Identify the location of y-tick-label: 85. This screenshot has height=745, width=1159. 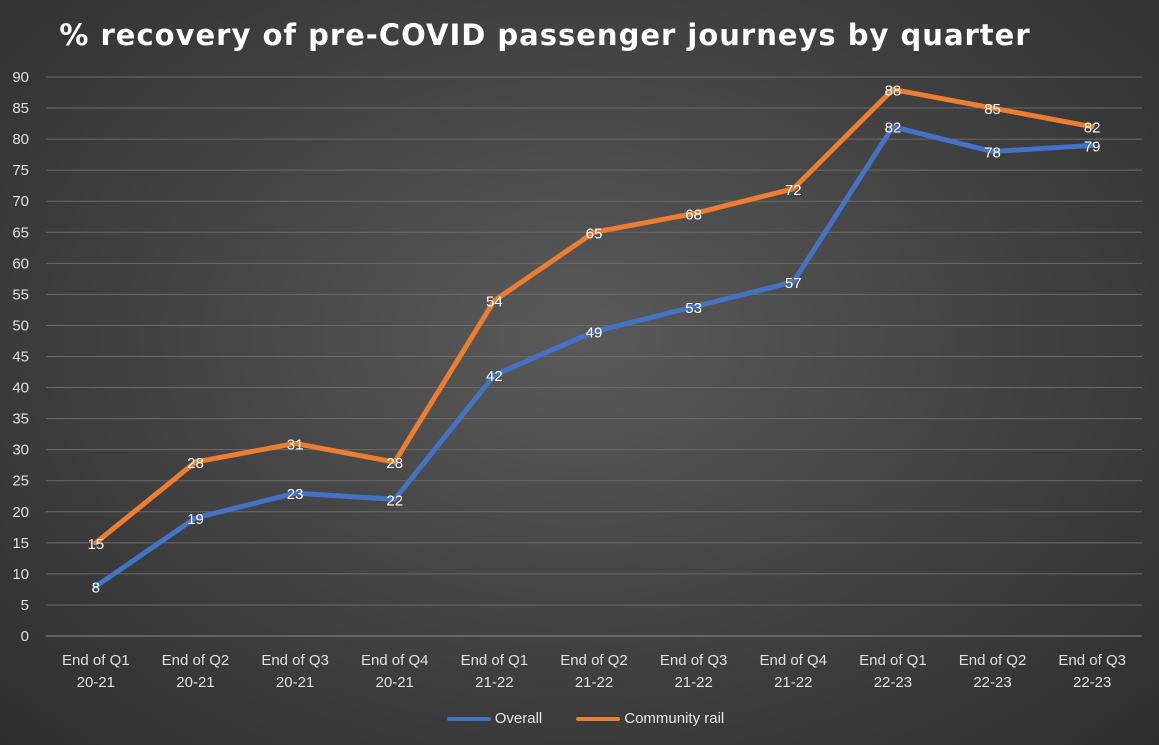
(20, 108).